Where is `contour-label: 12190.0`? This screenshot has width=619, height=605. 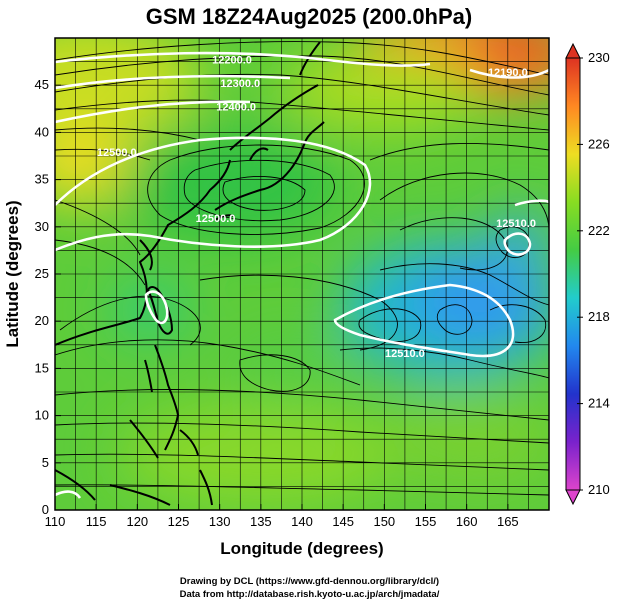
contour-label: 12190.0 is located at coordinates (508, 73).